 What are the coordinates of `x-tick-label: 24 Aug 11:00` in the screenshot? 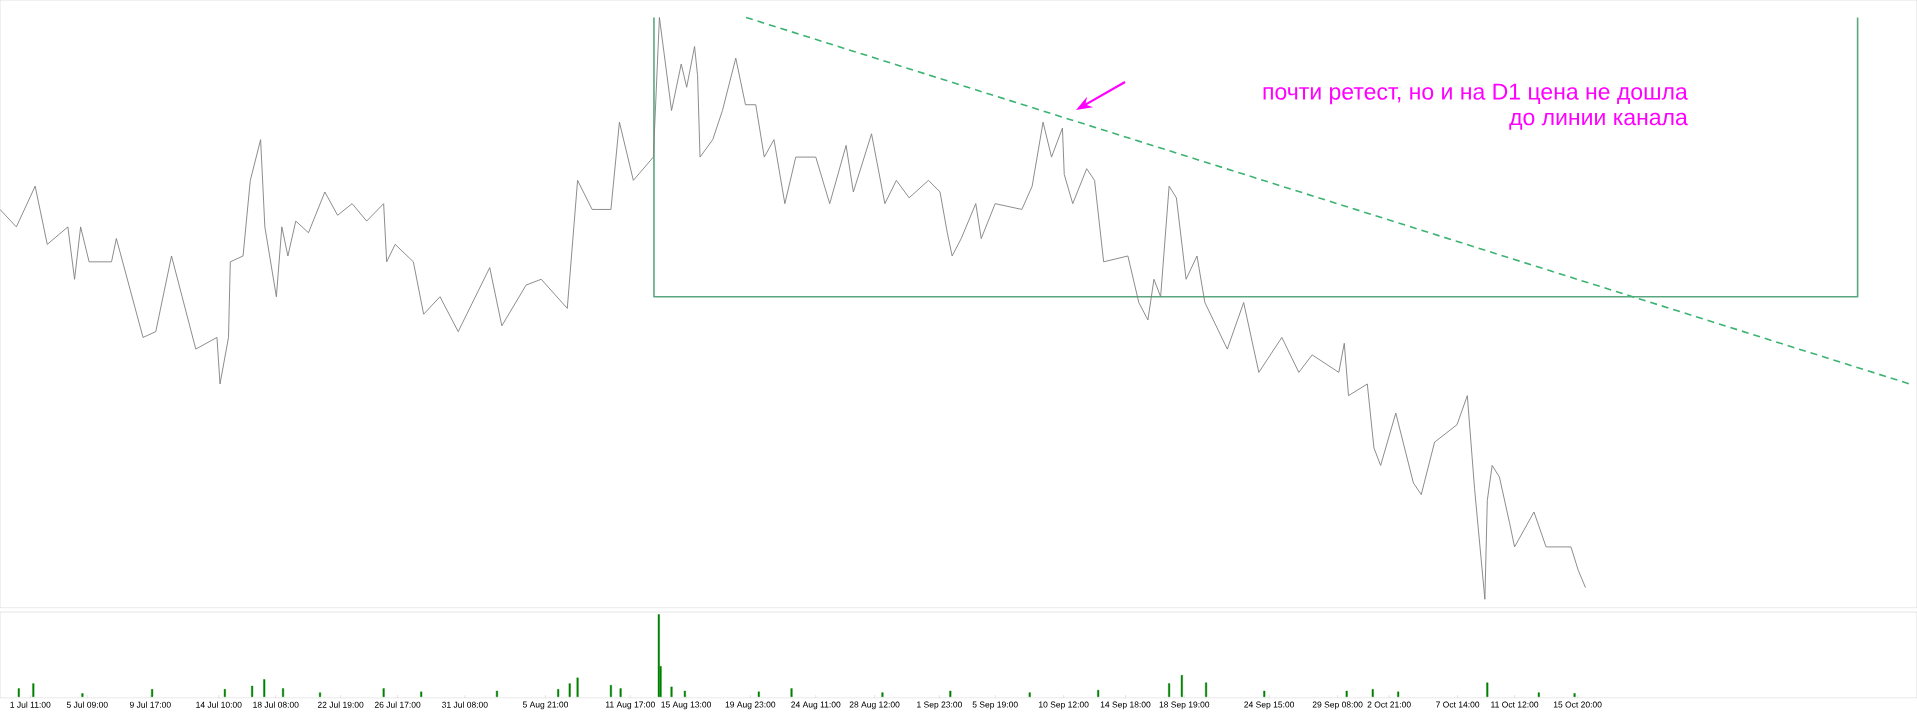 It's located at (816, 705).